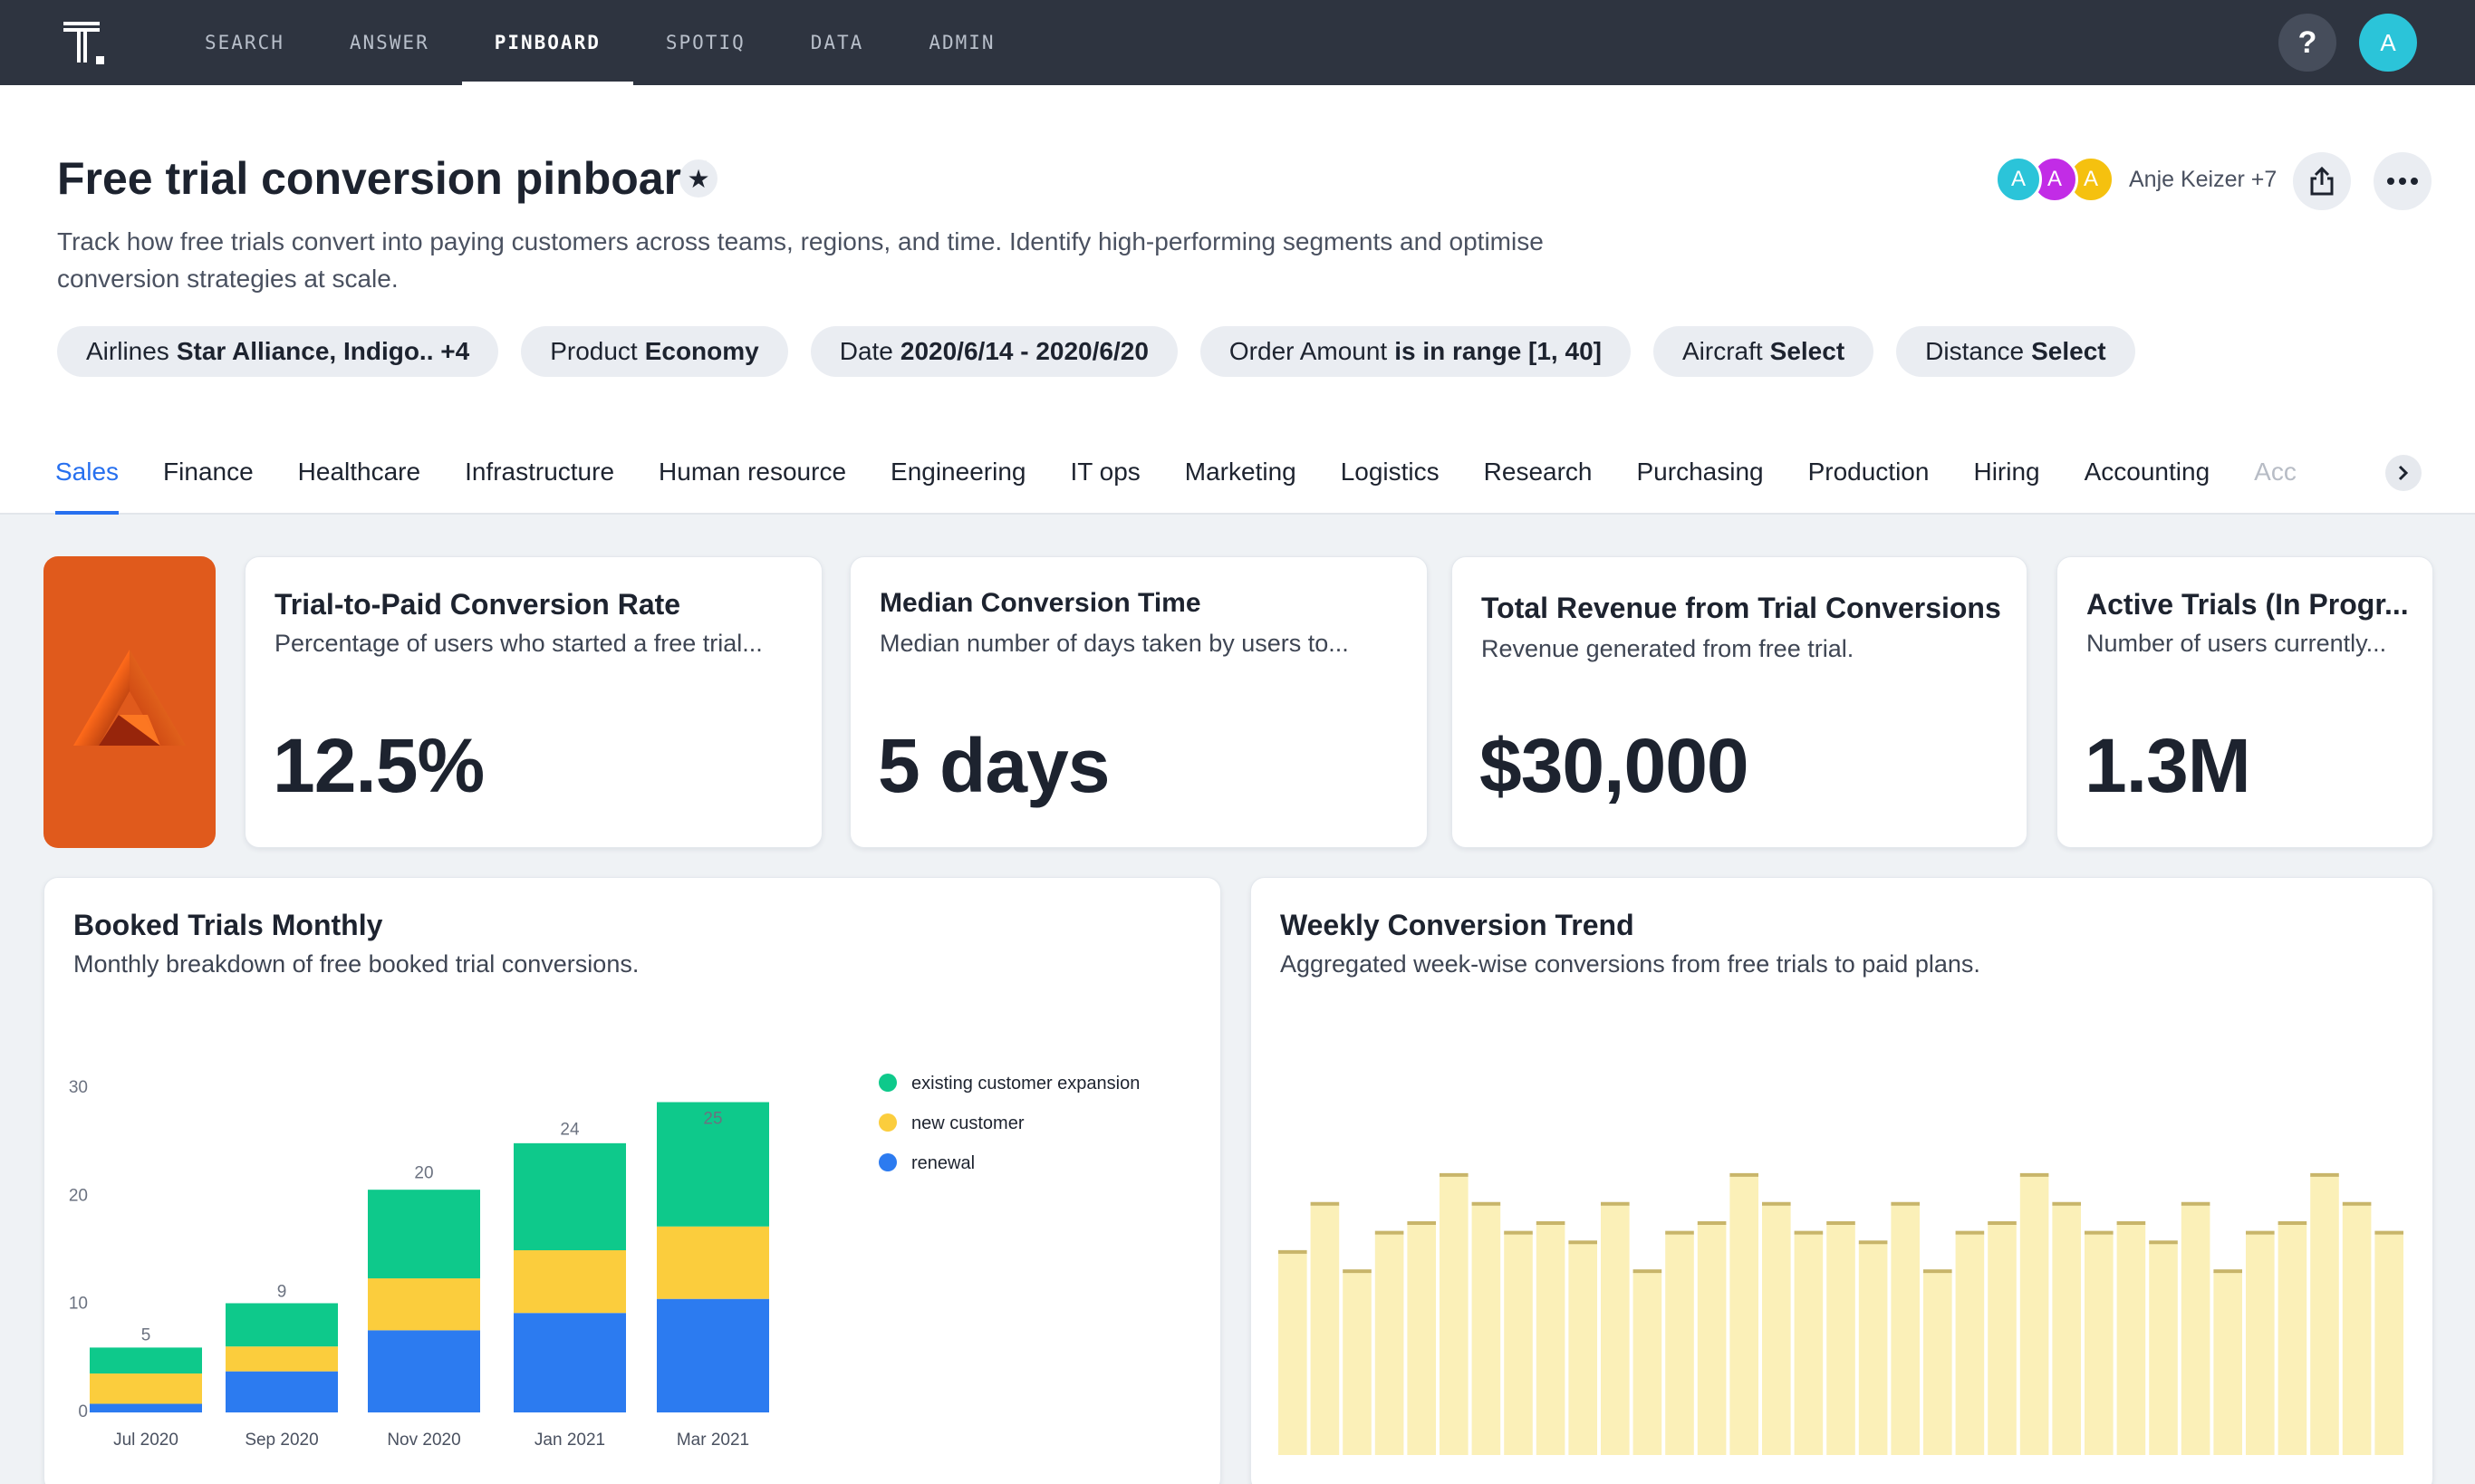  What do you see at coordinates (2275, 472) in the screenshot?
I see `tab-acc: Acc` at bounding box center [2275, 472].